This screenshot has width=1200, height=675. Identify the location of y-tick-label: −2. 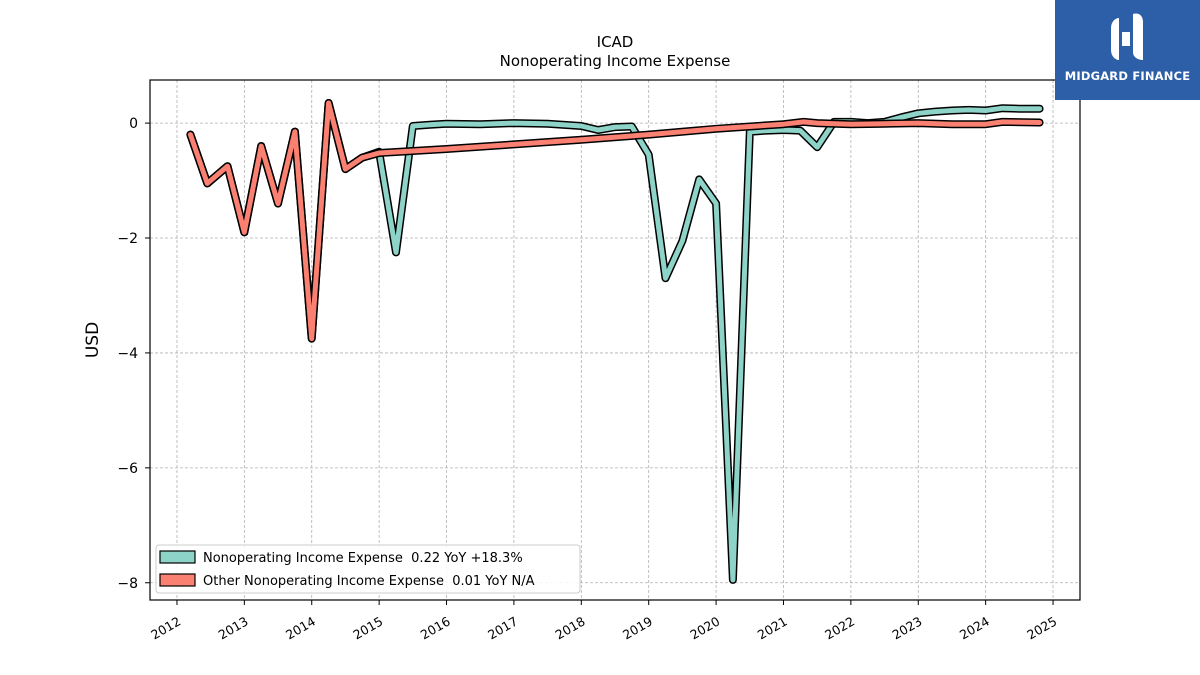
(127, 239).